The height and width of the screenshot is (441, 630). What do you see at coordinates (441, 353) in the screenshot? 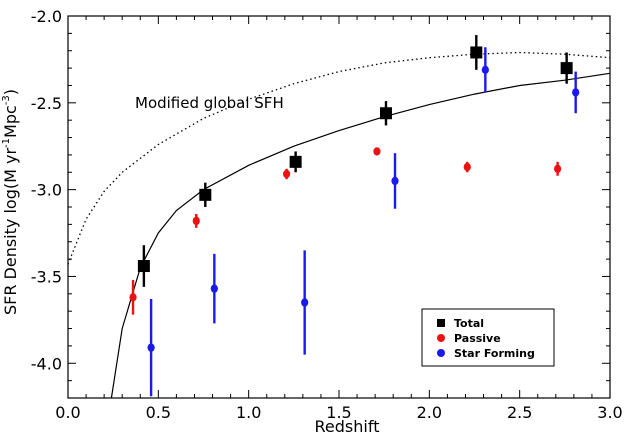
I see `legend-marker-star-forming` at bounding box center [441, 353].